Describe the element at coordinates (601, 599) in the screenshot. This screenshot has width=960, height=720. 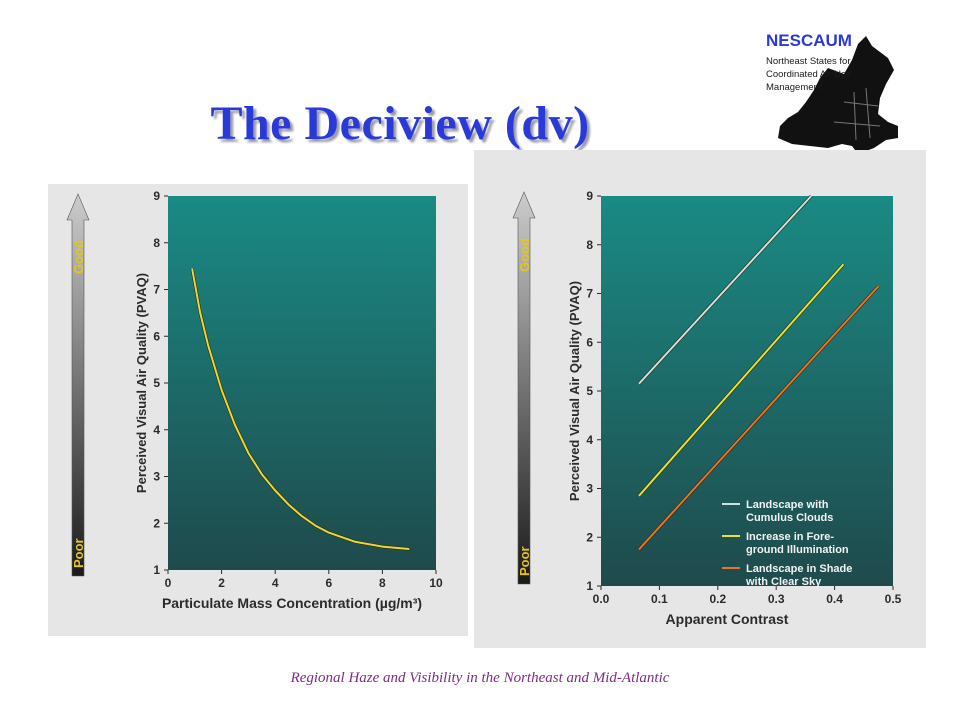
I see `x-tick-label: 0.0` at that location.